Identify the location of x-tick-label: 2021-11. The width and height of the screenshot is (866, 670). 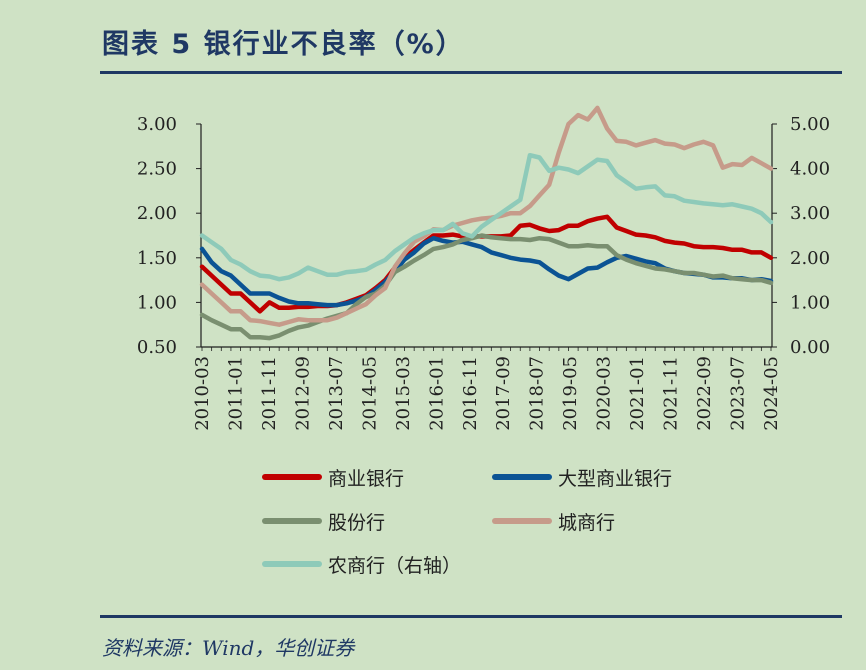
(671, 393).